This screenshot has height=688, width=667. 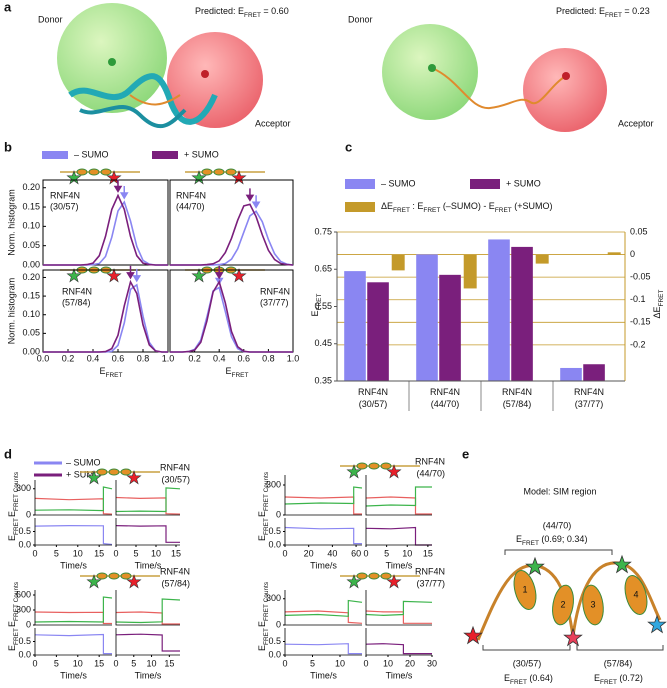 What do you see at coordinates (632, 254) in the screenshot?
I see `y2-tick-label: 0` at bounding box center [632, 254].